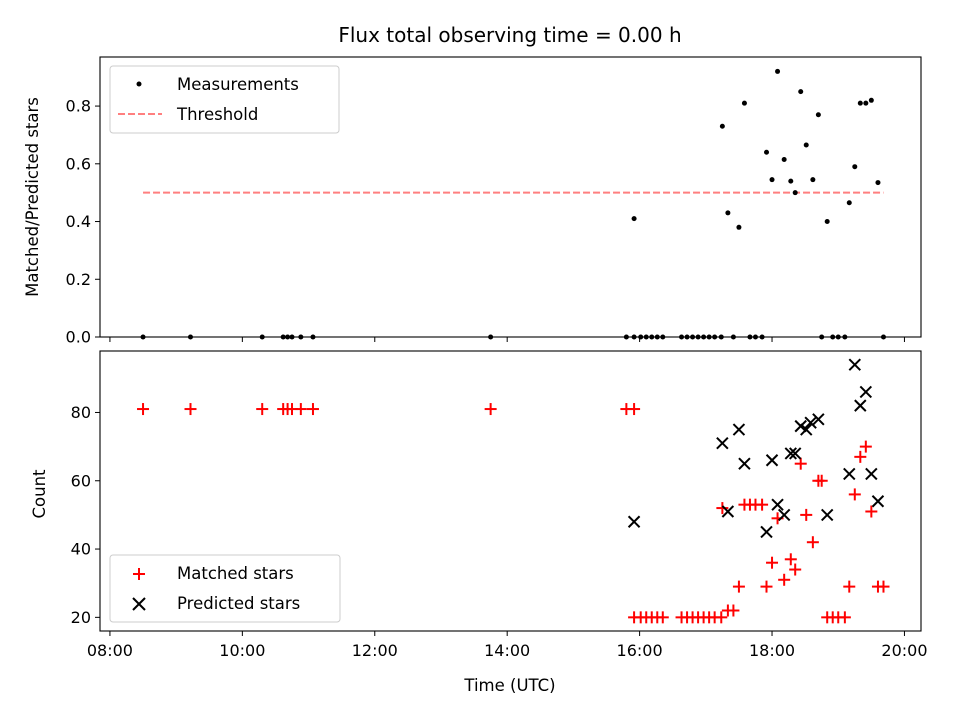 The height and width of the screenshot is (720, 960). I want to click on bottom-legend-predicted-marker, so click(139, 604).